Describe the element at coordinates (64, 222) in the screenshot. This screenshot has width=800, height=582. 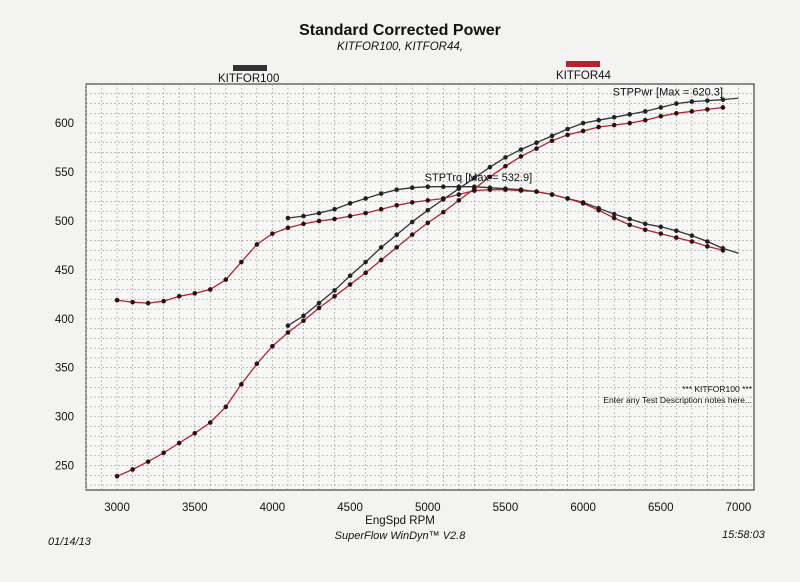
I see `y-tick-label: 500` at that location.